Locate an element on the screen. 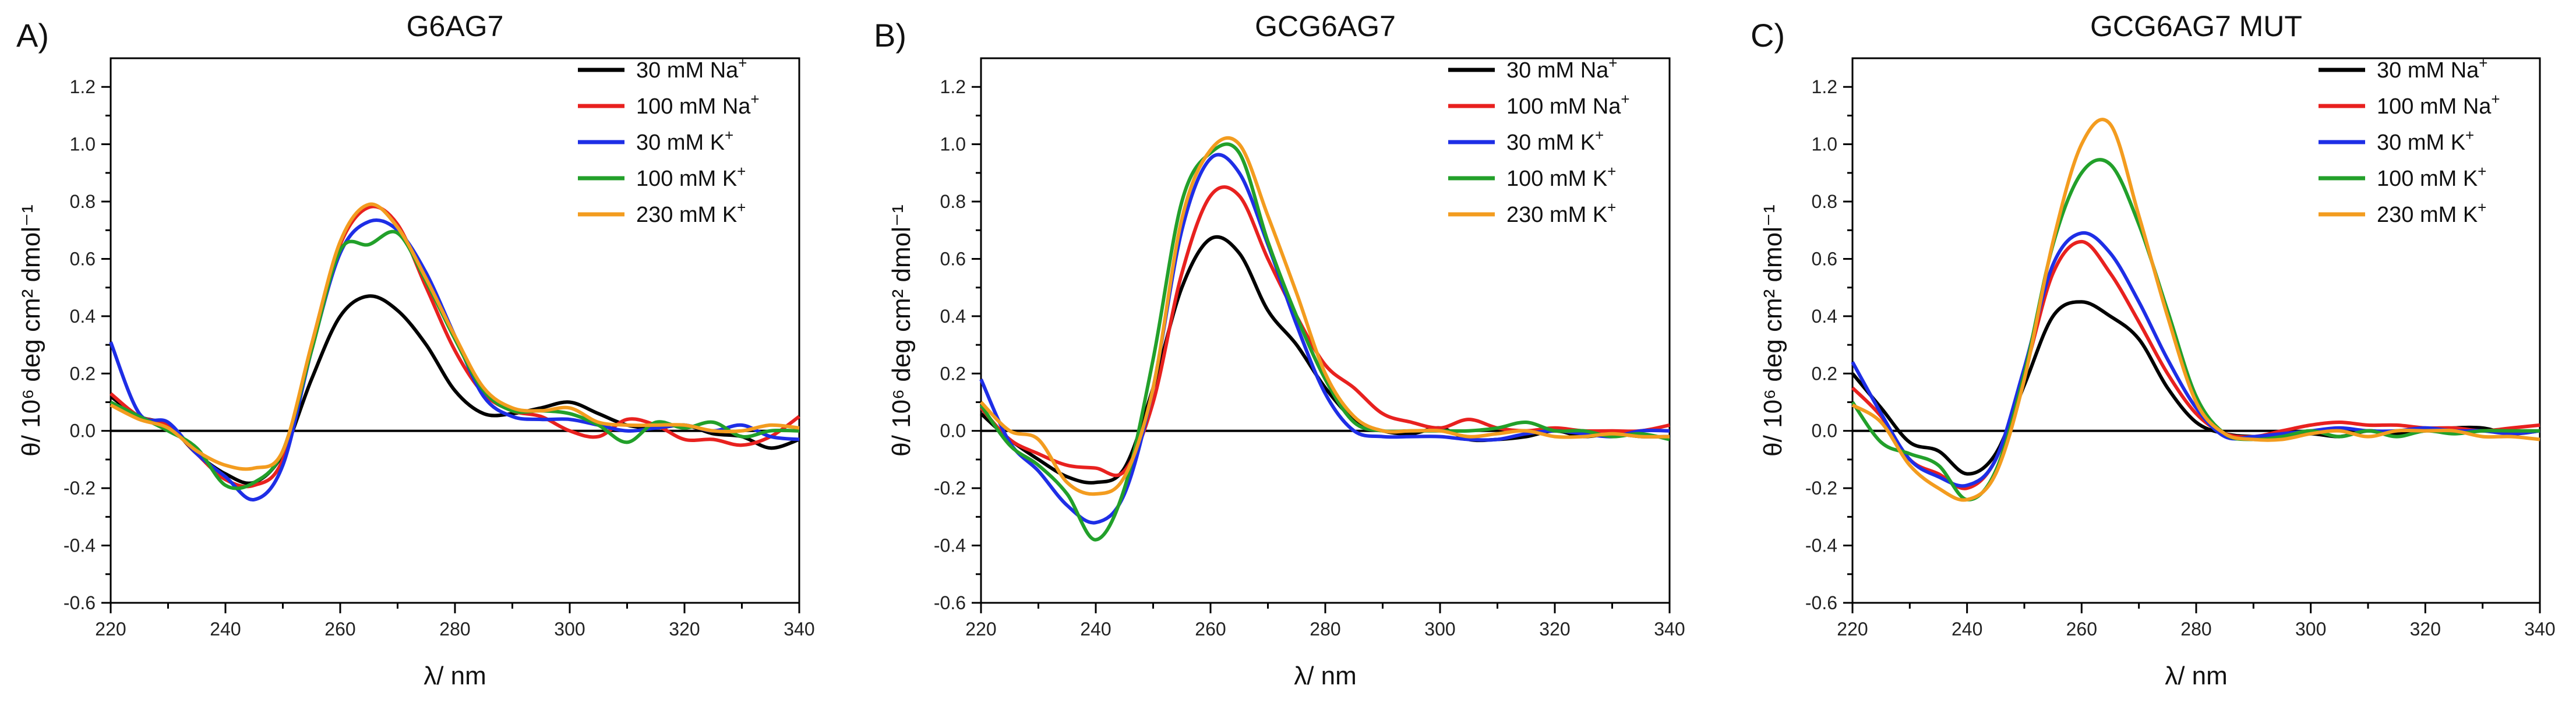  legend-label: 100 mM K+ is located at coordinates (691, 176).